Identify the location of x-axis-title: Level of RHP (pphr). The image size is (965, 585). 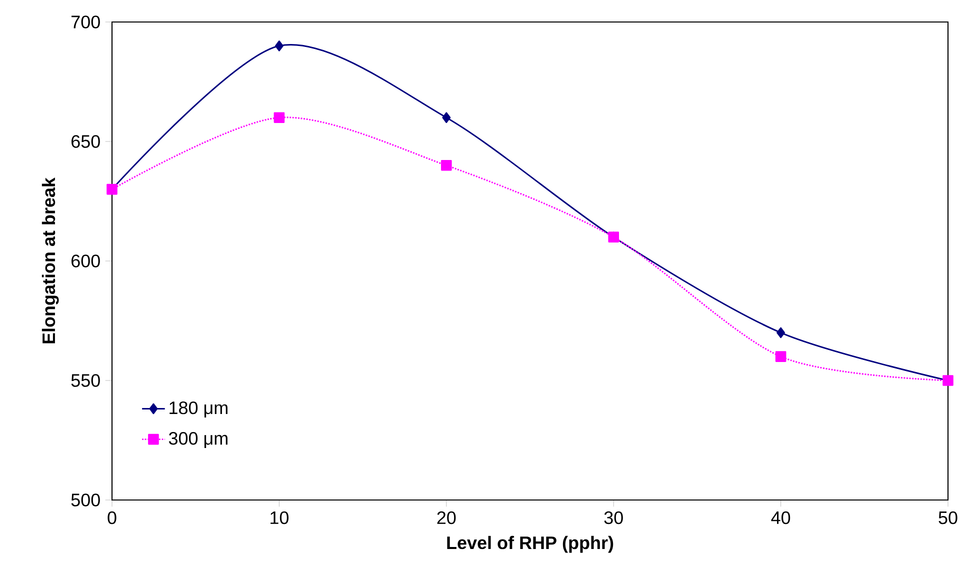
(530, 544).